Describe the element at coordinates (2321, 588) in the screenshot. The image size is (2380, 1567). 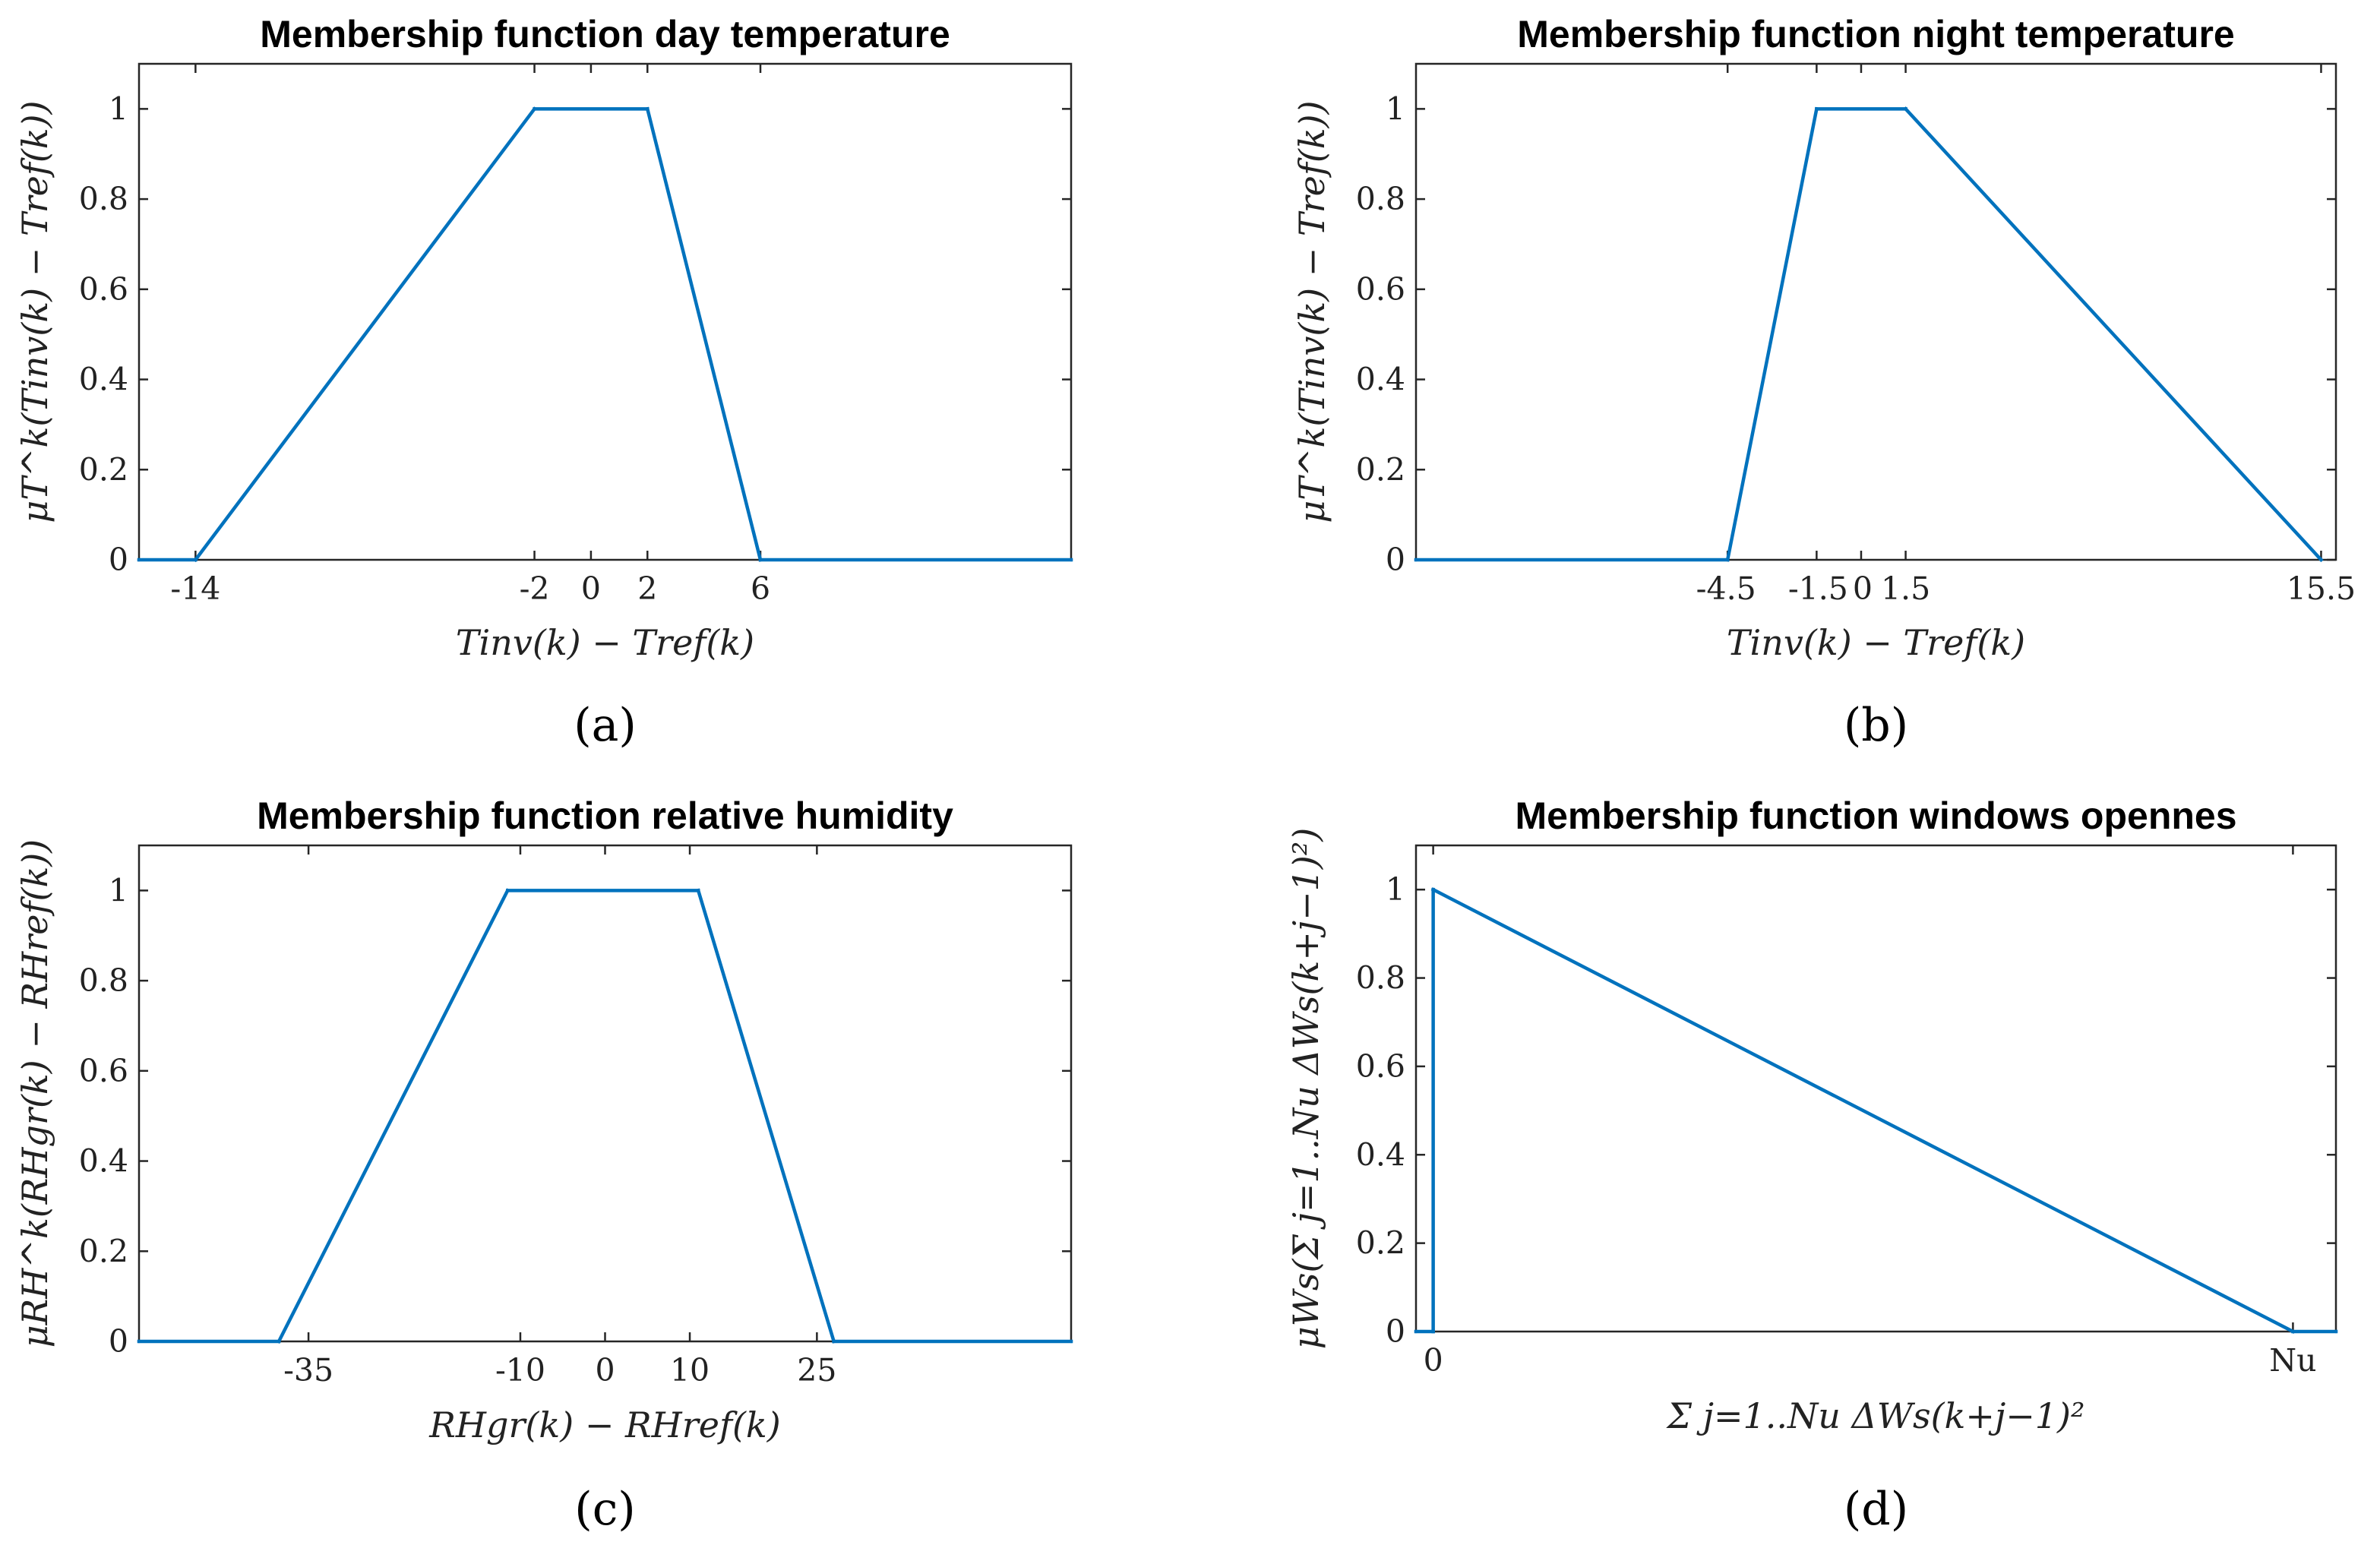
I see `panel-2-xtick-label: 15.5` at that location.